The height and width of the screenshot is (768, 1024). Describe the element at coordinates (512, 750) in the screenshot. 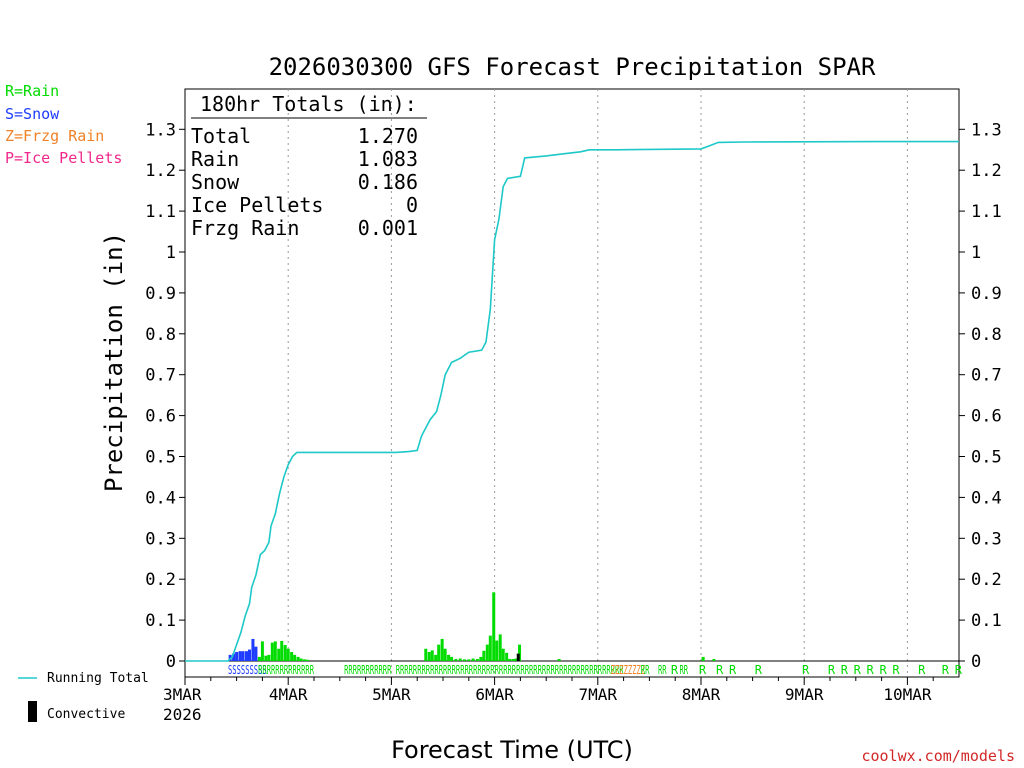

I see `x-axis-label: Forecast Time (UTC)` at that location.